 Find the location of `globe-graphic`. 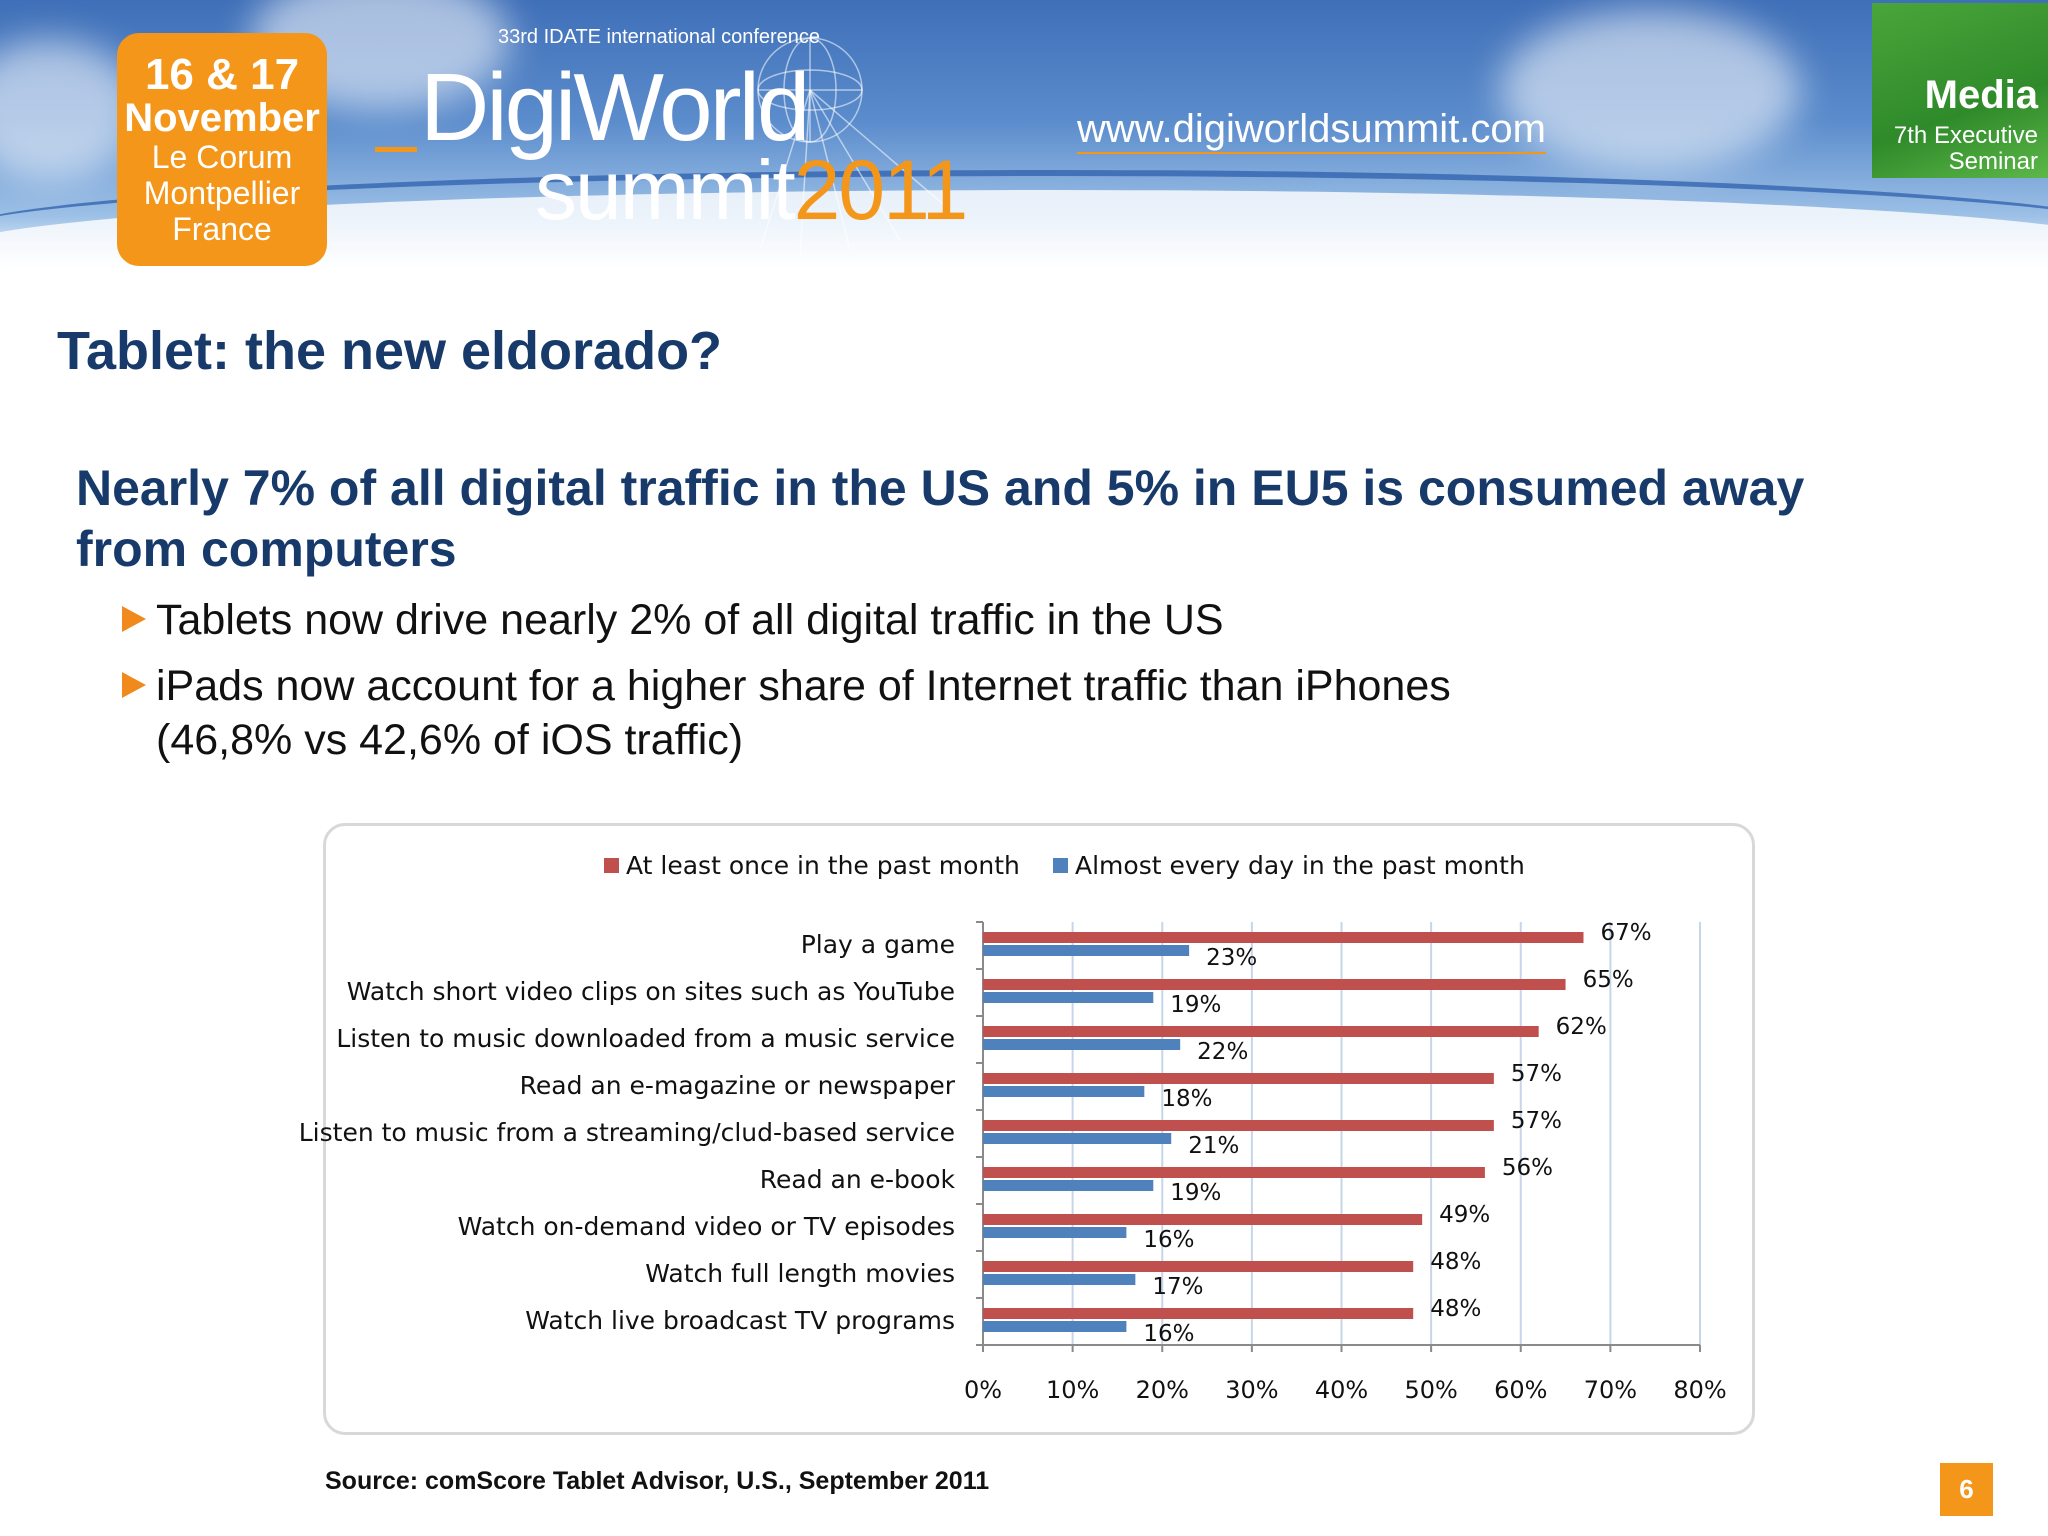

globe-graphic is located at coordinates (854, 146).